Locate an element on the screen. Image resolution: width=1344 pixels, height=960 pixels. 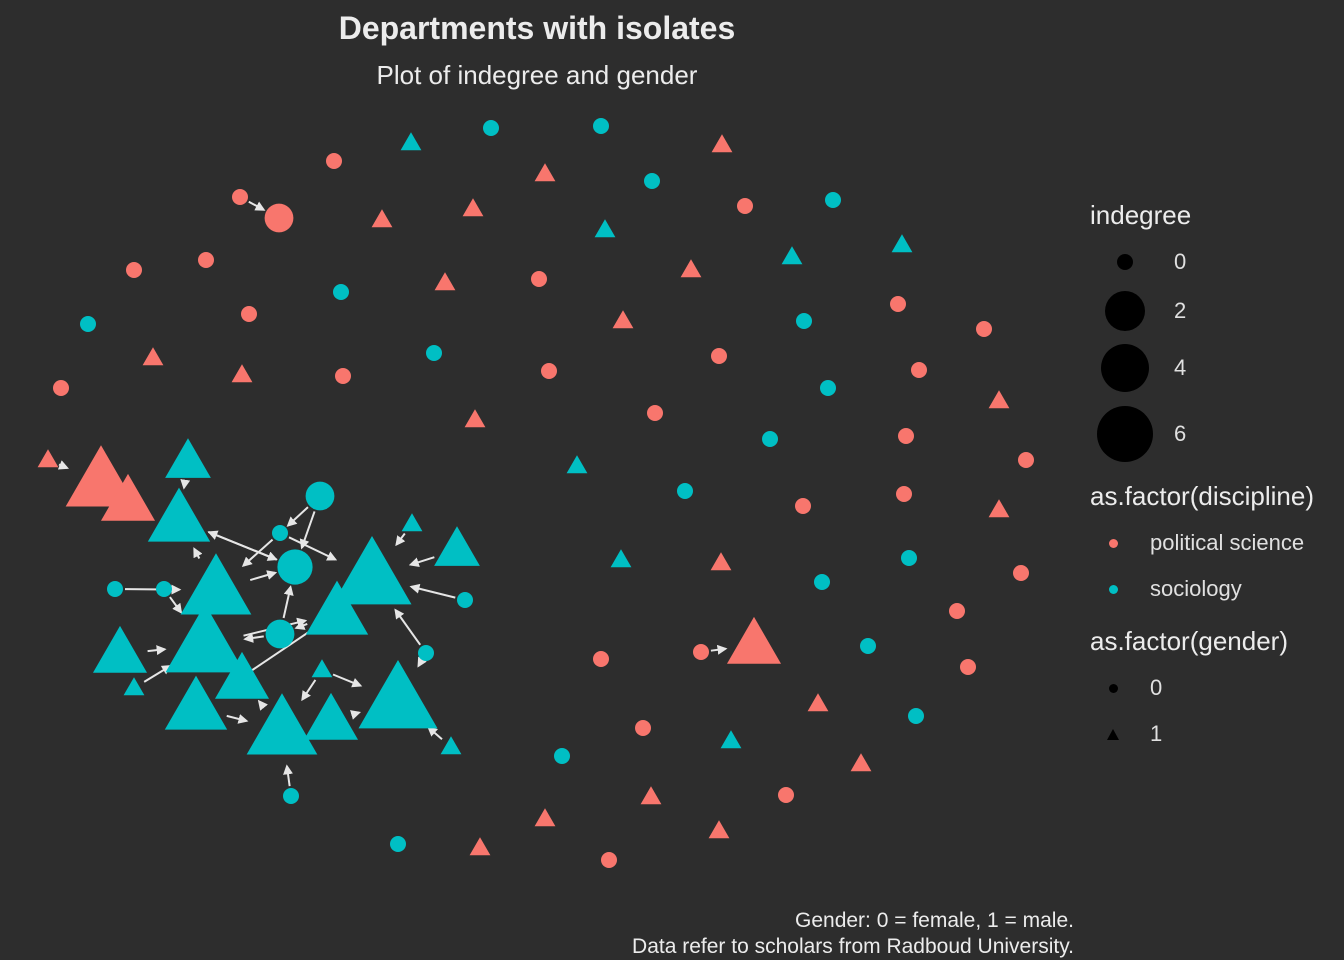
legend-color-key-sociology is located at coordinates (1113, 589).